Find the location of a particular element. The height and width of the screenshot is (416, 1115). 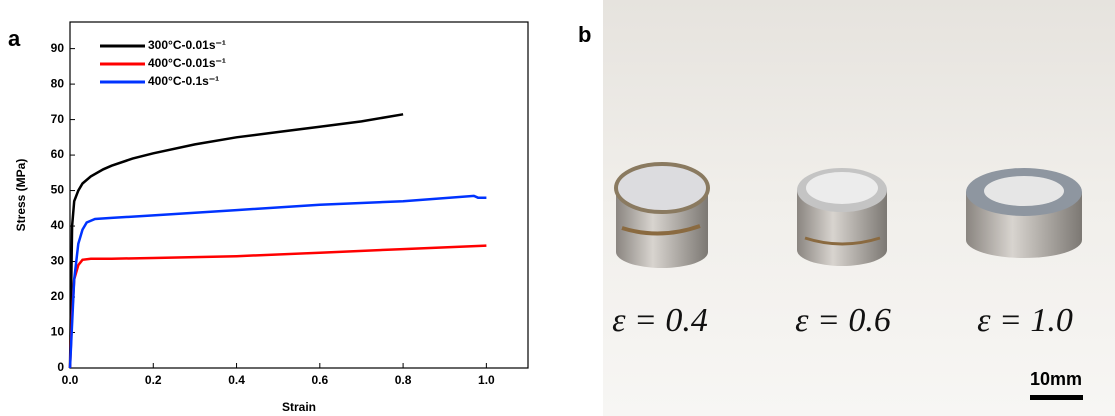

y-tick-label: 30 is located at coordinates (58, 261).